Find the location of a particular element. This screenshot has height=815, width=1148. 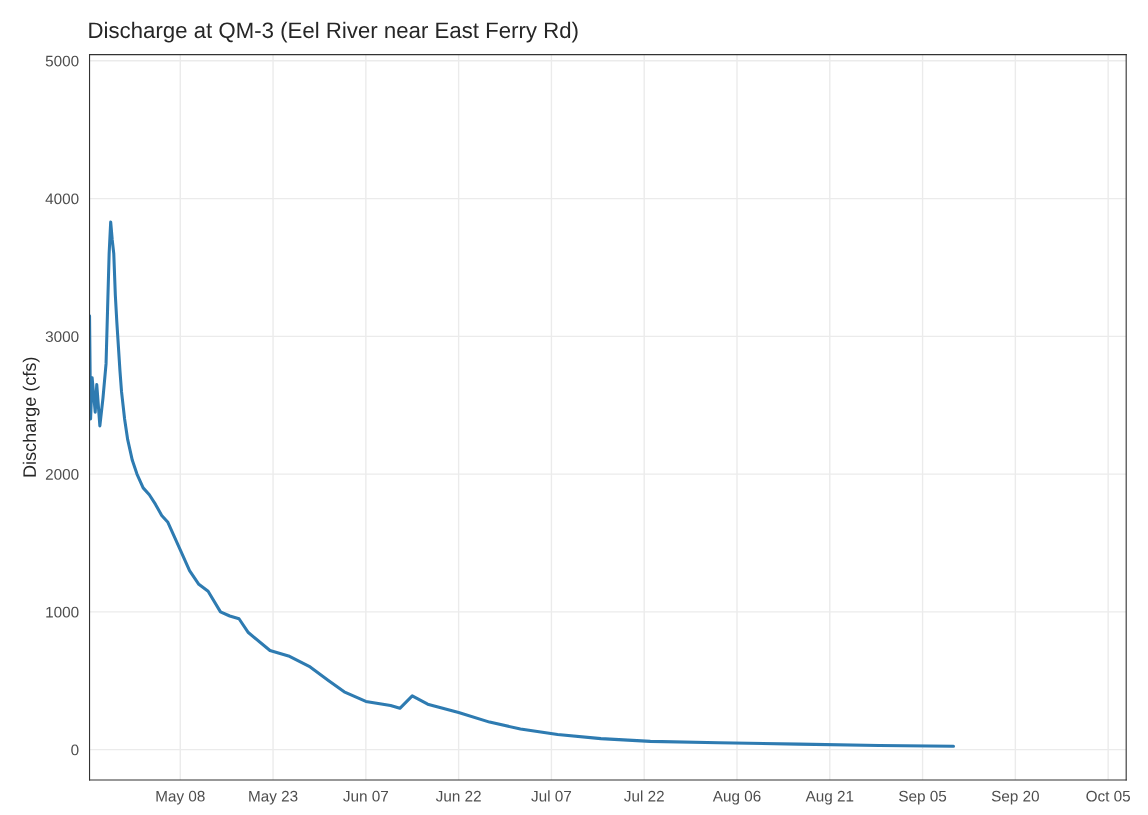

y-tick-label: 5000 is located at coordinates (62, 61).